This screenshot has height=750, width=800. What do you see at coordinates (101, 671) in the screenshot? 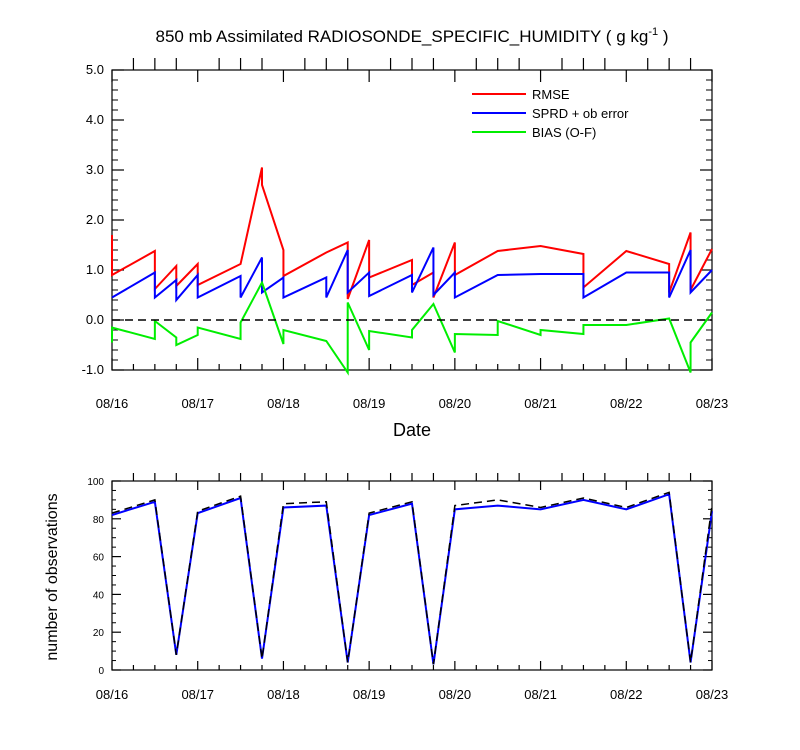
I see `p2-ytick-label-0: 0` at bounding box center [101, 671].